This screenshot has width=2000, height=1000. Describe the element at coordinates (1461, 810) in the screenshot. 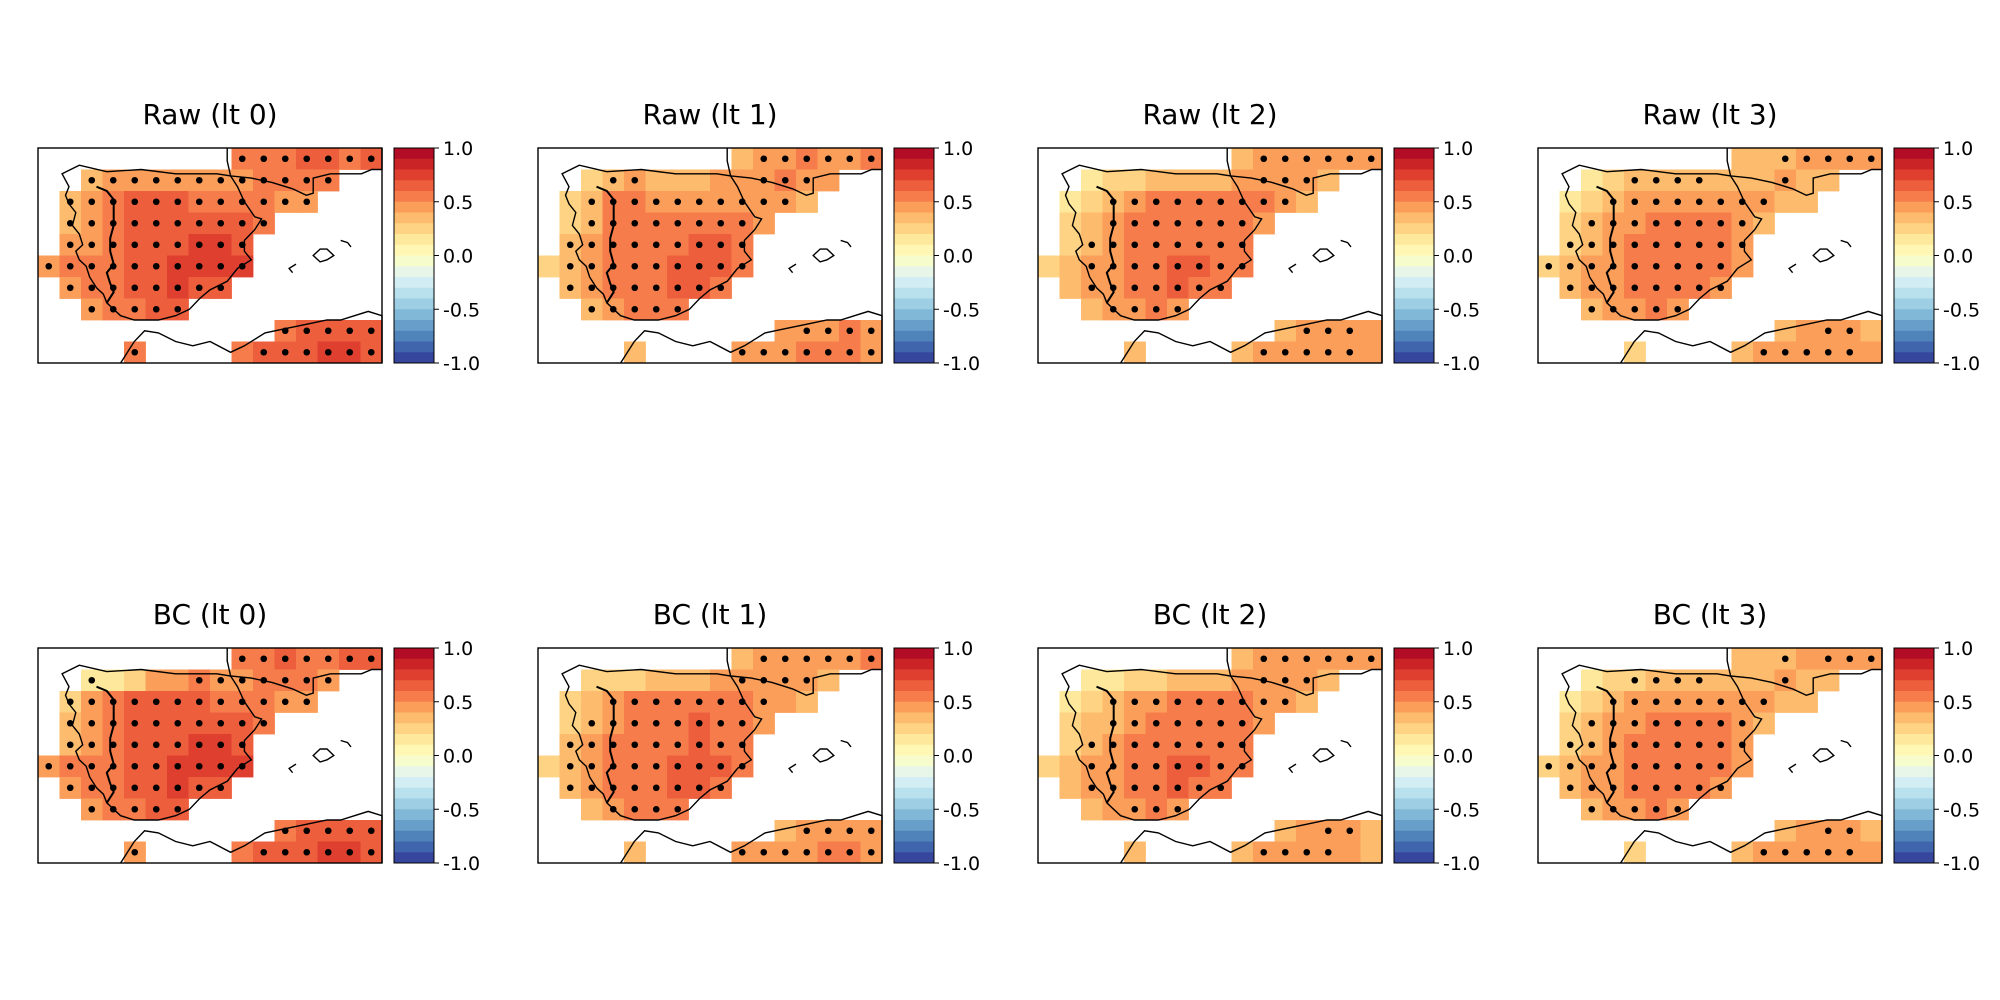

I see `colorbar-tick-label: -0.5` at that location.